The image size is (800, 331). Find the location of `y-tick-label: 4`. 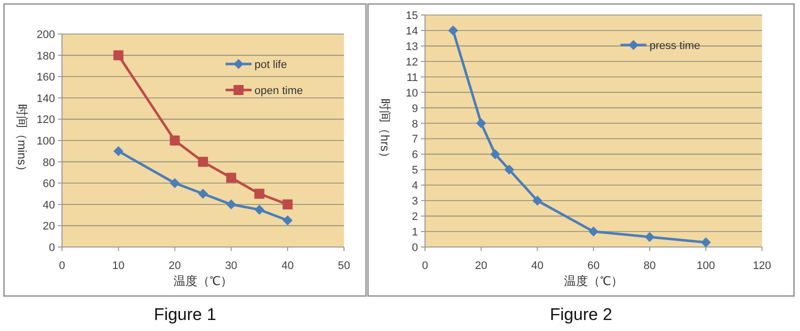

y-tick-label: 4 is located at coordinates (415, 186).